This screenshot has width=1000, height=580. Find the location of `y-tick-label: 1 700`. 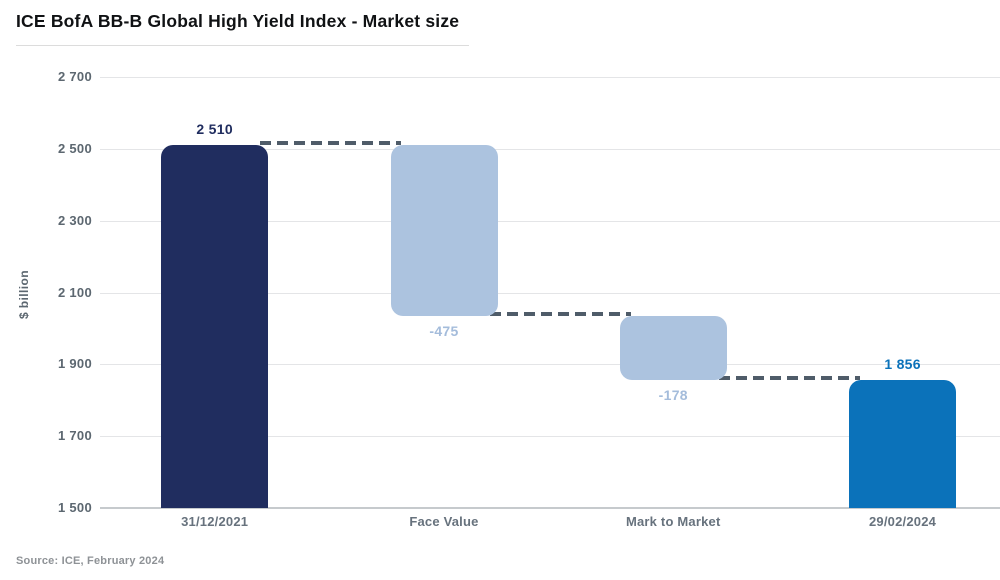

y-tick-label: 1 700 is located at coordinates (74, 436).